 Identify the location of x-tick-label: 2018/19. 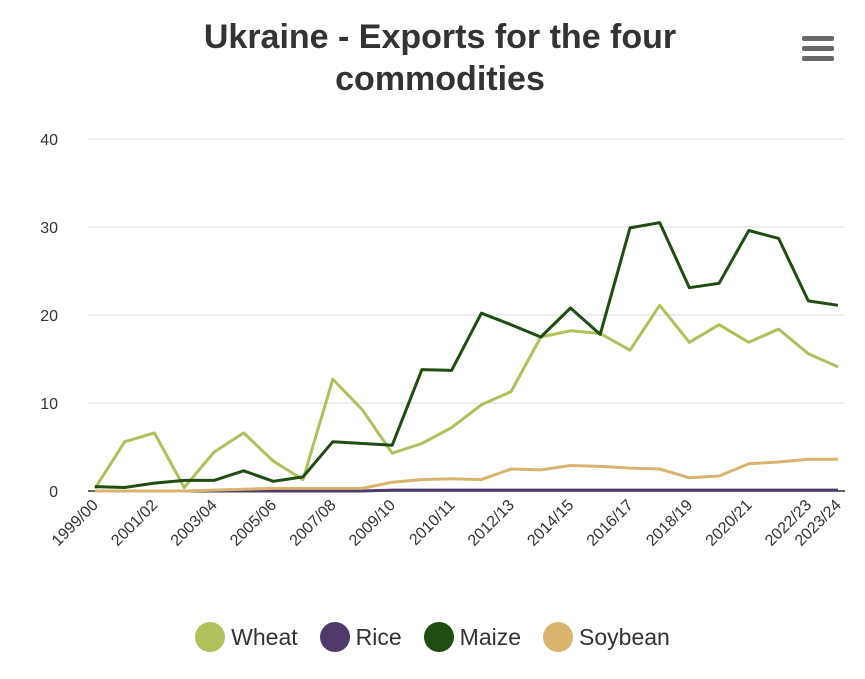
(669, 523).